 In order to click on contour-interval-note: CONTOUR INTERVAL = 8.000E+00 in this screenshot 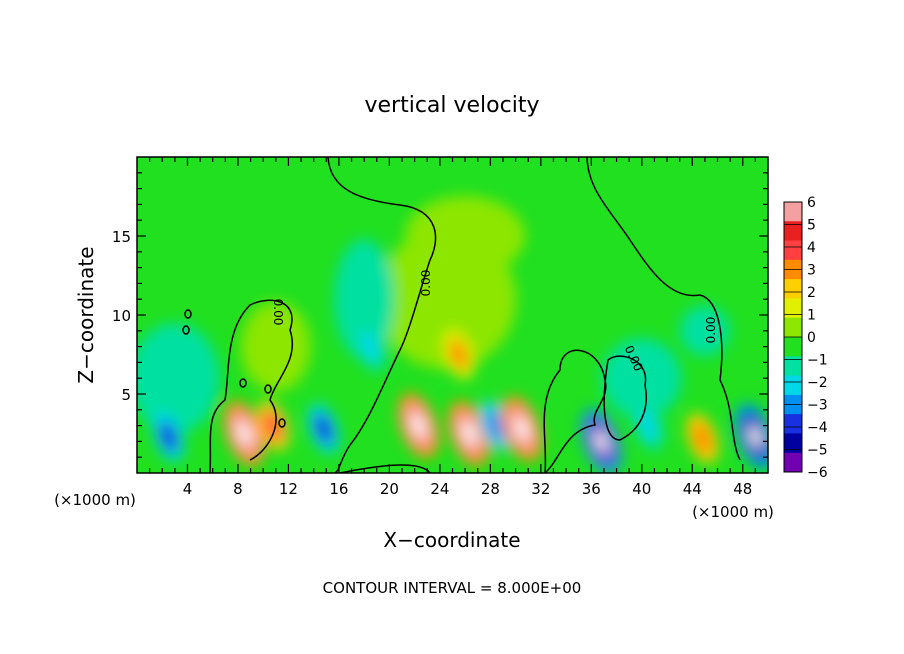, I will do `click(452, 588)`.